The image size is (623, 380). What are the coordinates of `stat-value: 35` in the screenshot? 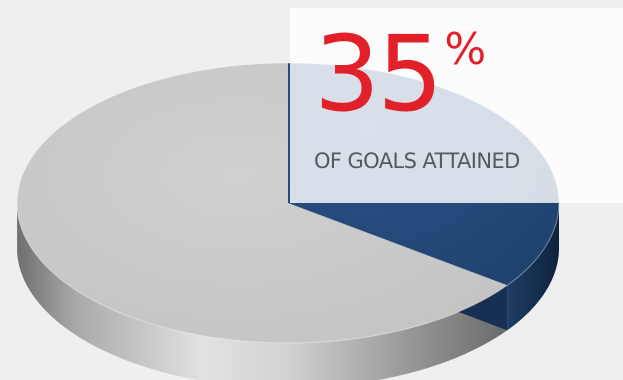 It's located at (378, 74).